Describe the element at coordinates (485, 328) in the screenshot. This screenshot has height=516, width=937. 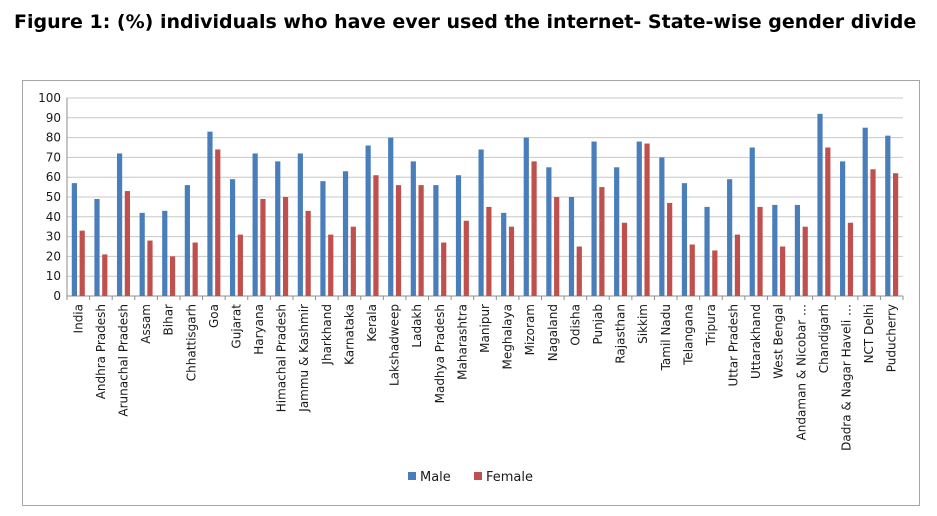
I see `category-label: Manipur` at that location.